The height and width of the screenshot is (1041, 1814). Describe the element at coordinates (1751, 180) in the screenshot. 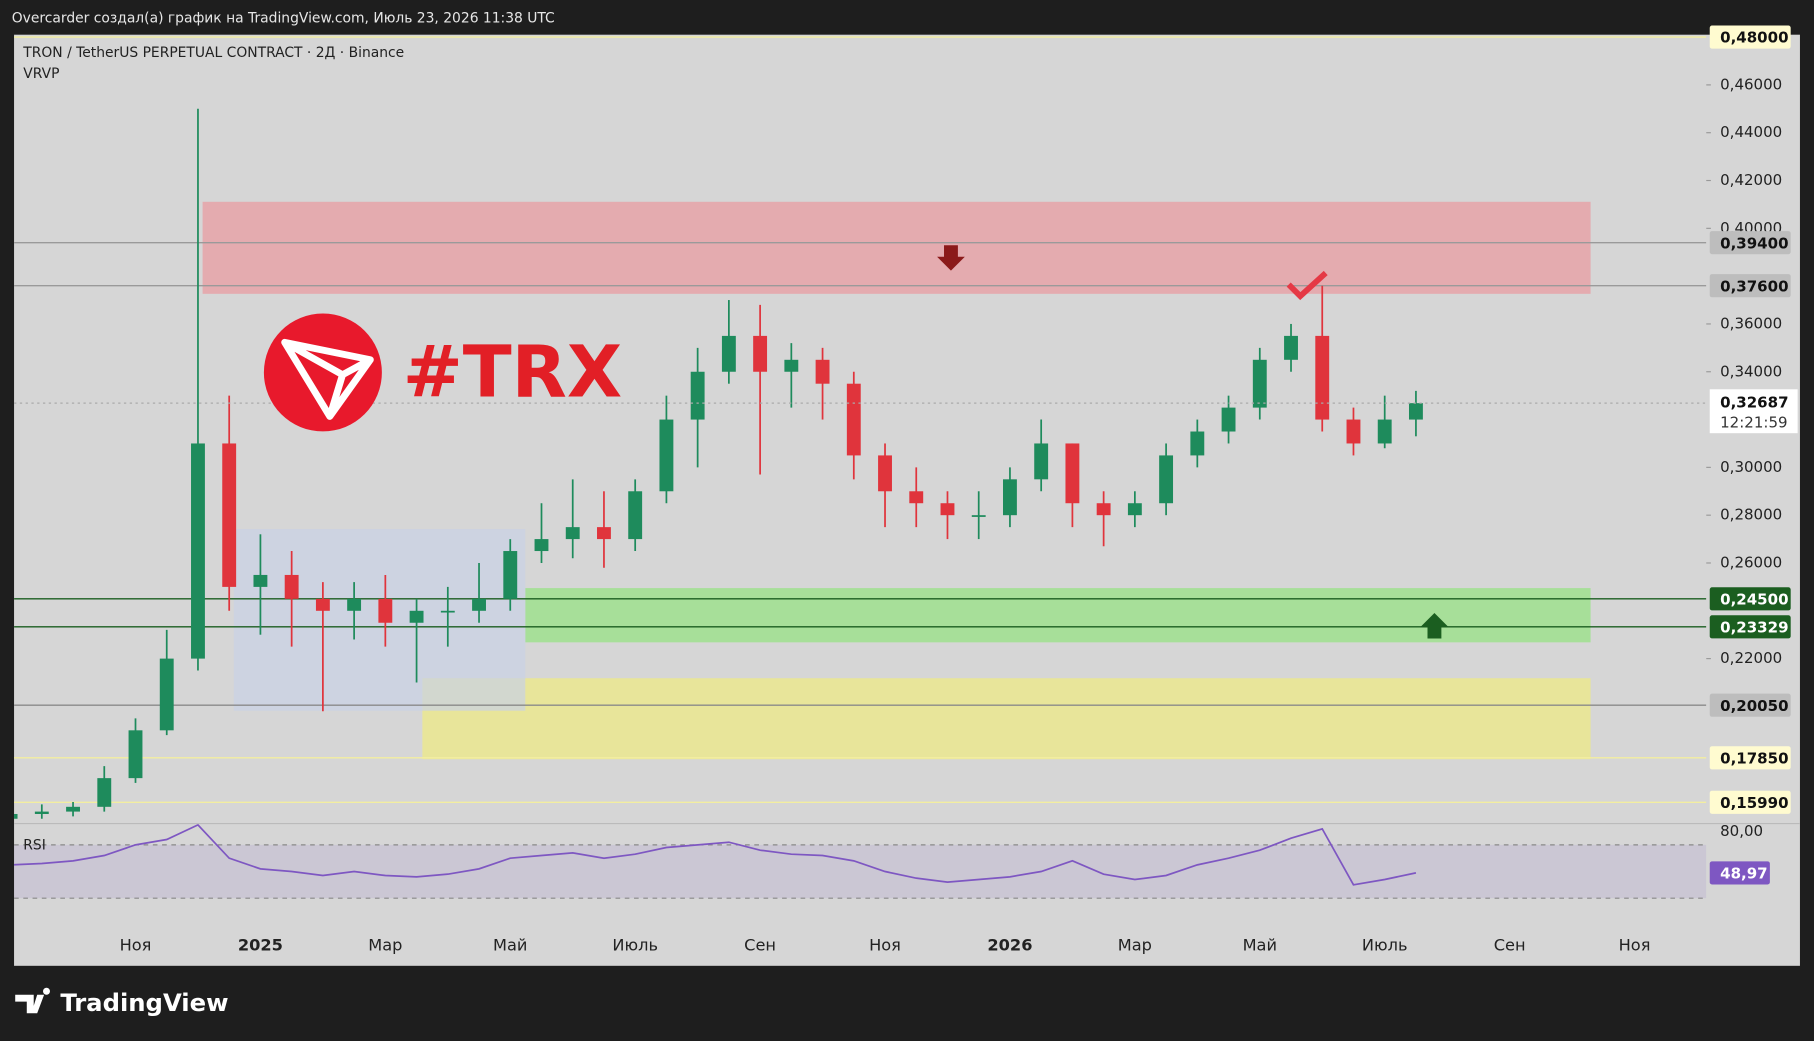

I see `y-tick-label: 0,42000` at that location.